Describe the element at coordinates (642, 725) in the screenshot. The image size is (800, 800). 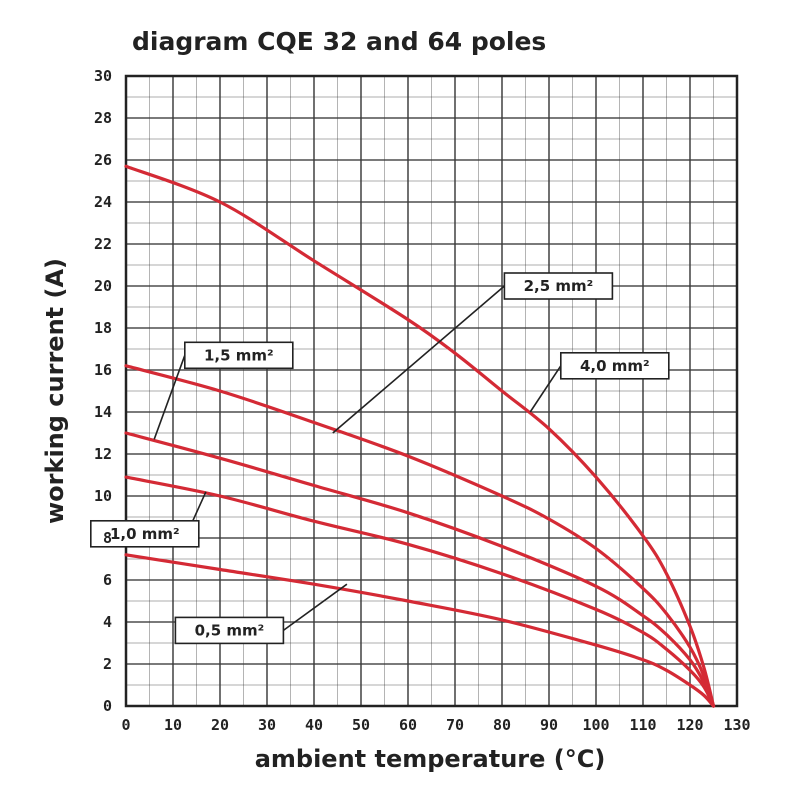
I see `x-tick-label: 110` at that location.